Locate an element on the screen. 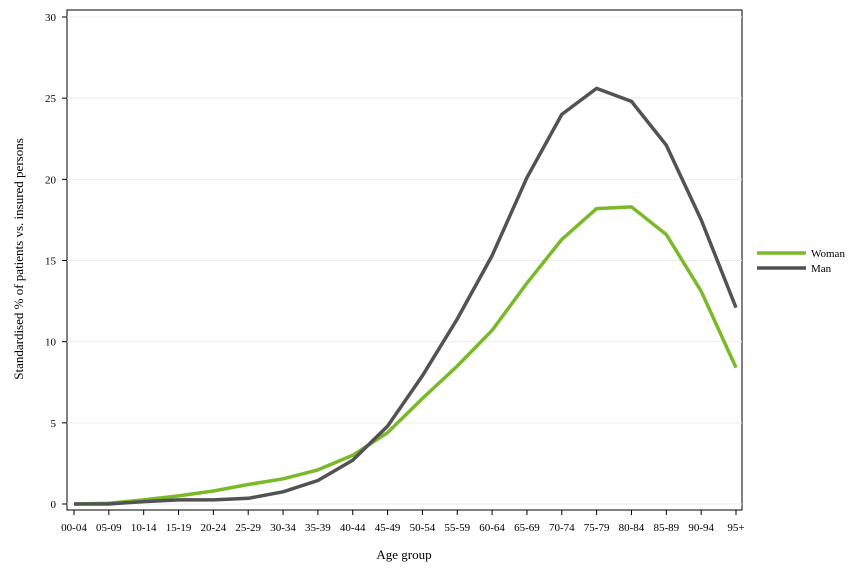 The height and width of the screenshot is (576, 864). x-tick-label: 50-54 is located at coordinates (423, 528).